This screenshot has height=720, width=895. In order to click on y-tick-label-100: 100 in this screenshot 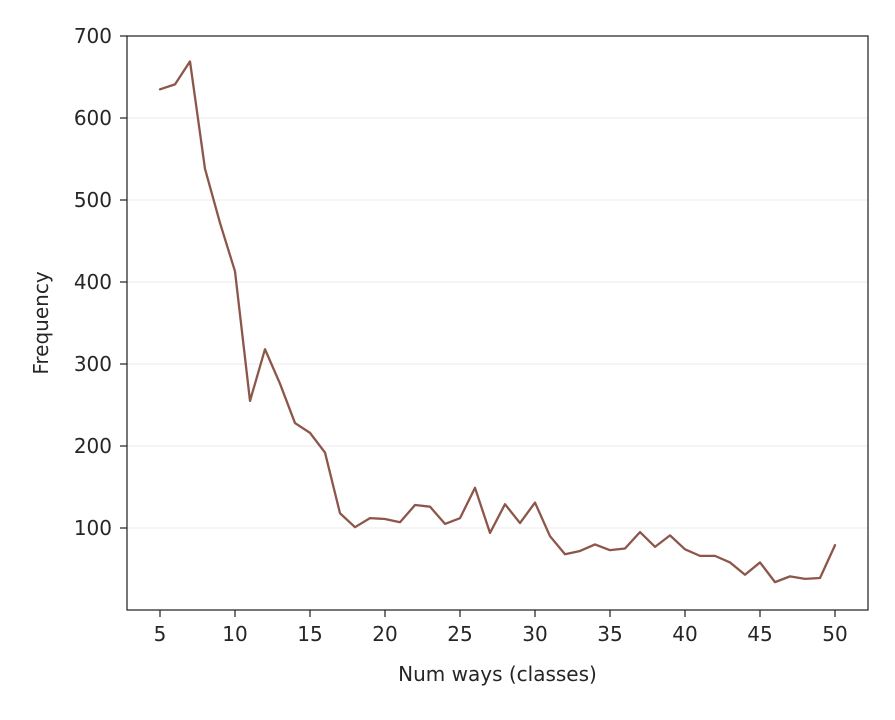, I will do `click(93, 528)`.